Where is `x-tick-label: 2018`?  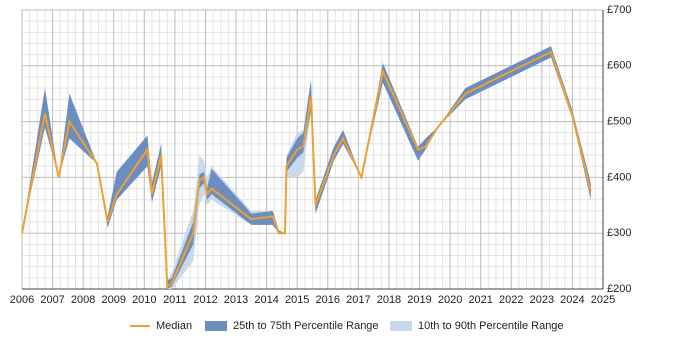
x-tick-label: 2018 is located at coordinates (389, 300).